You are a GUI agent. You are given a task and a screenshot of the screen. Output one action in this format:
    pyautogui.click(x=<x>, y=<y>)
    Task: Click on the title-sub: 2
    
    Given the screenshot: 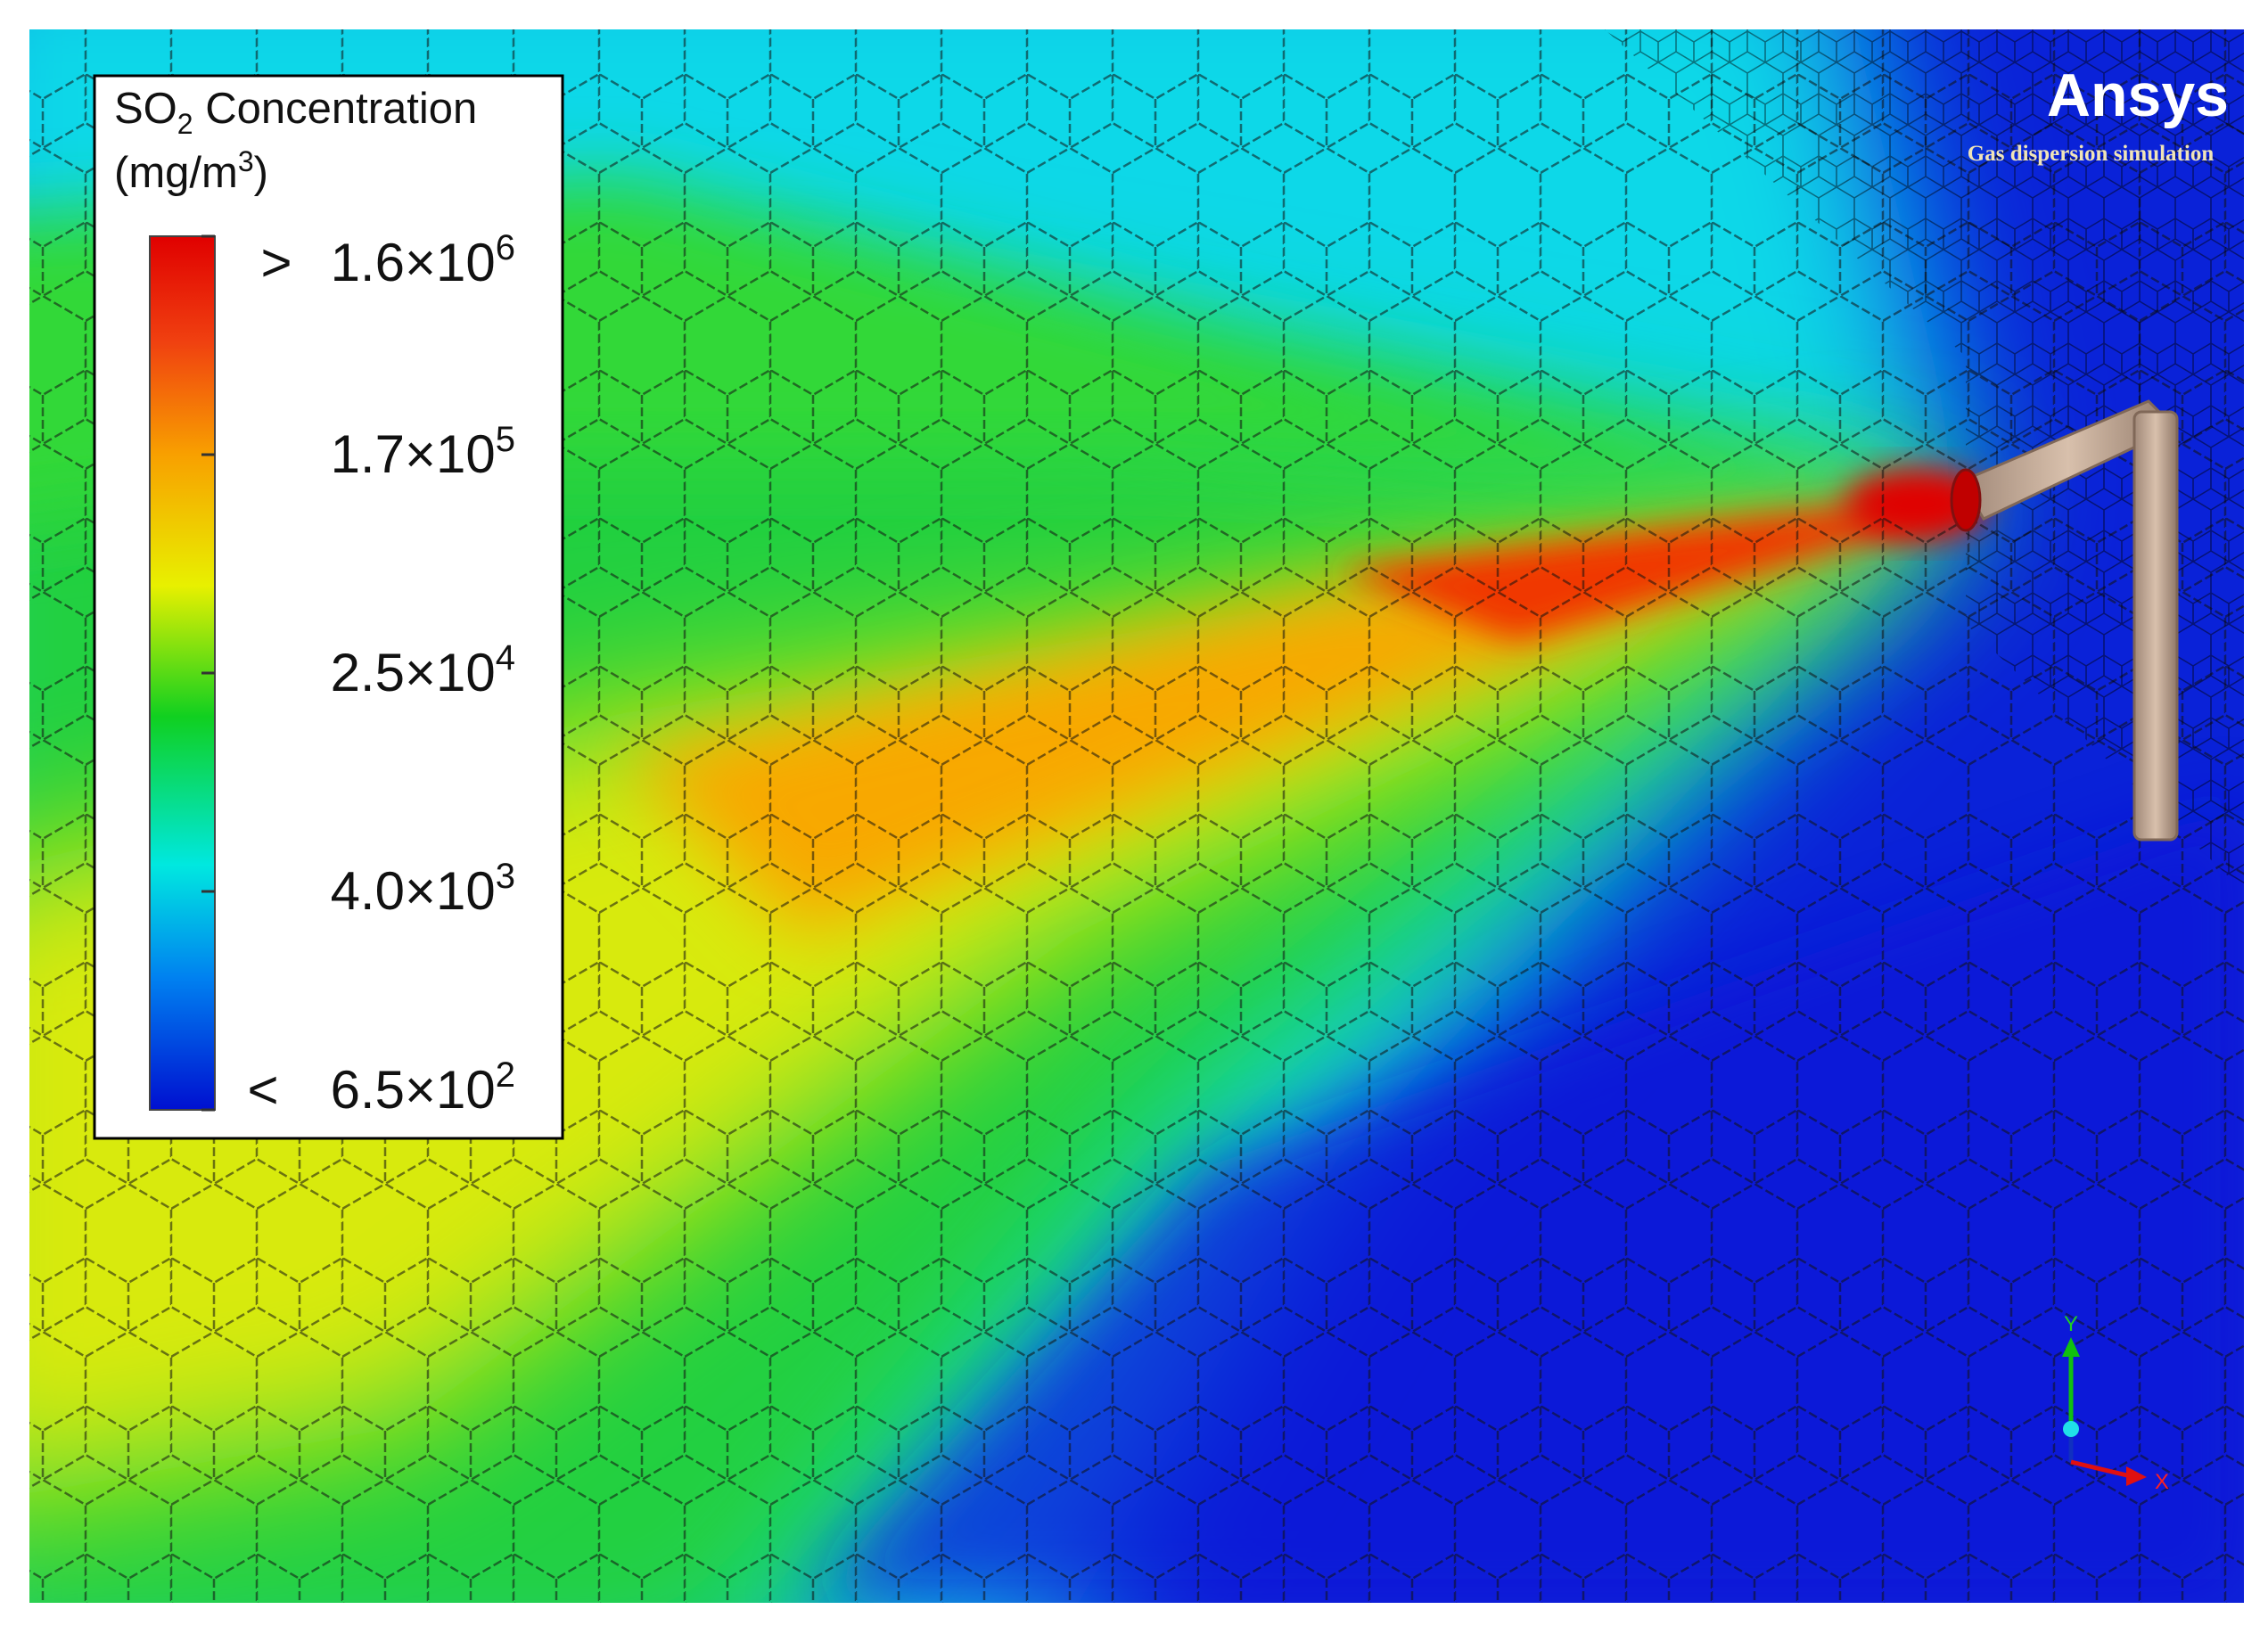 What is the action you would take?
    pyautogui.click(x=185, y=124)
    